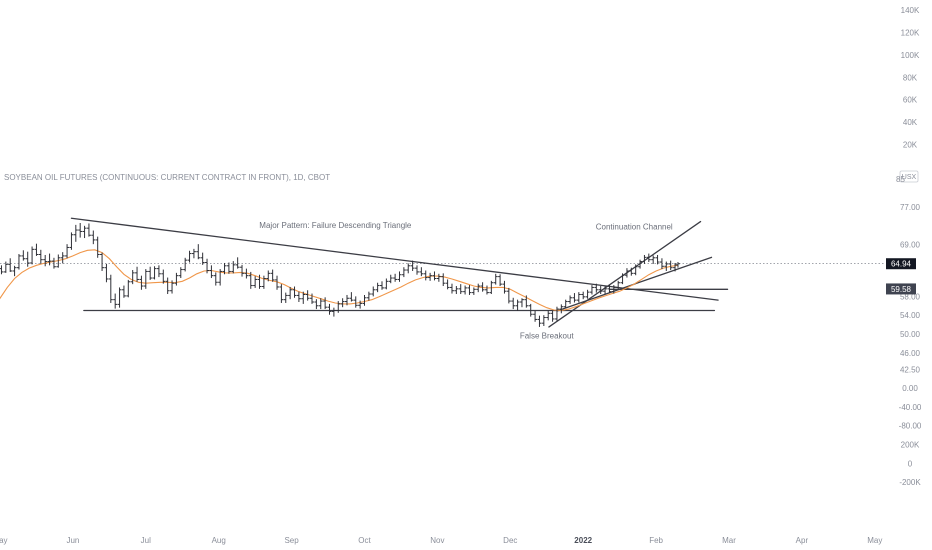  I want to click on secondary-tick-label: 46.00, so click(910, 353).